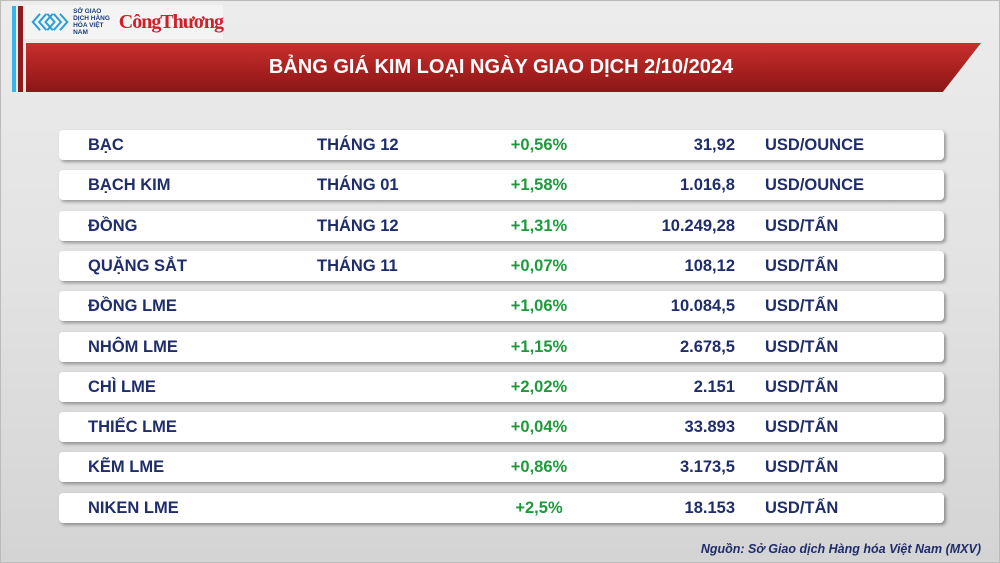 The image size is (1000, 563). What do you see at coordinates (539, 427) in the screenshot?
I see `change-percent: +0,04%` at bounding box center [539, 427].